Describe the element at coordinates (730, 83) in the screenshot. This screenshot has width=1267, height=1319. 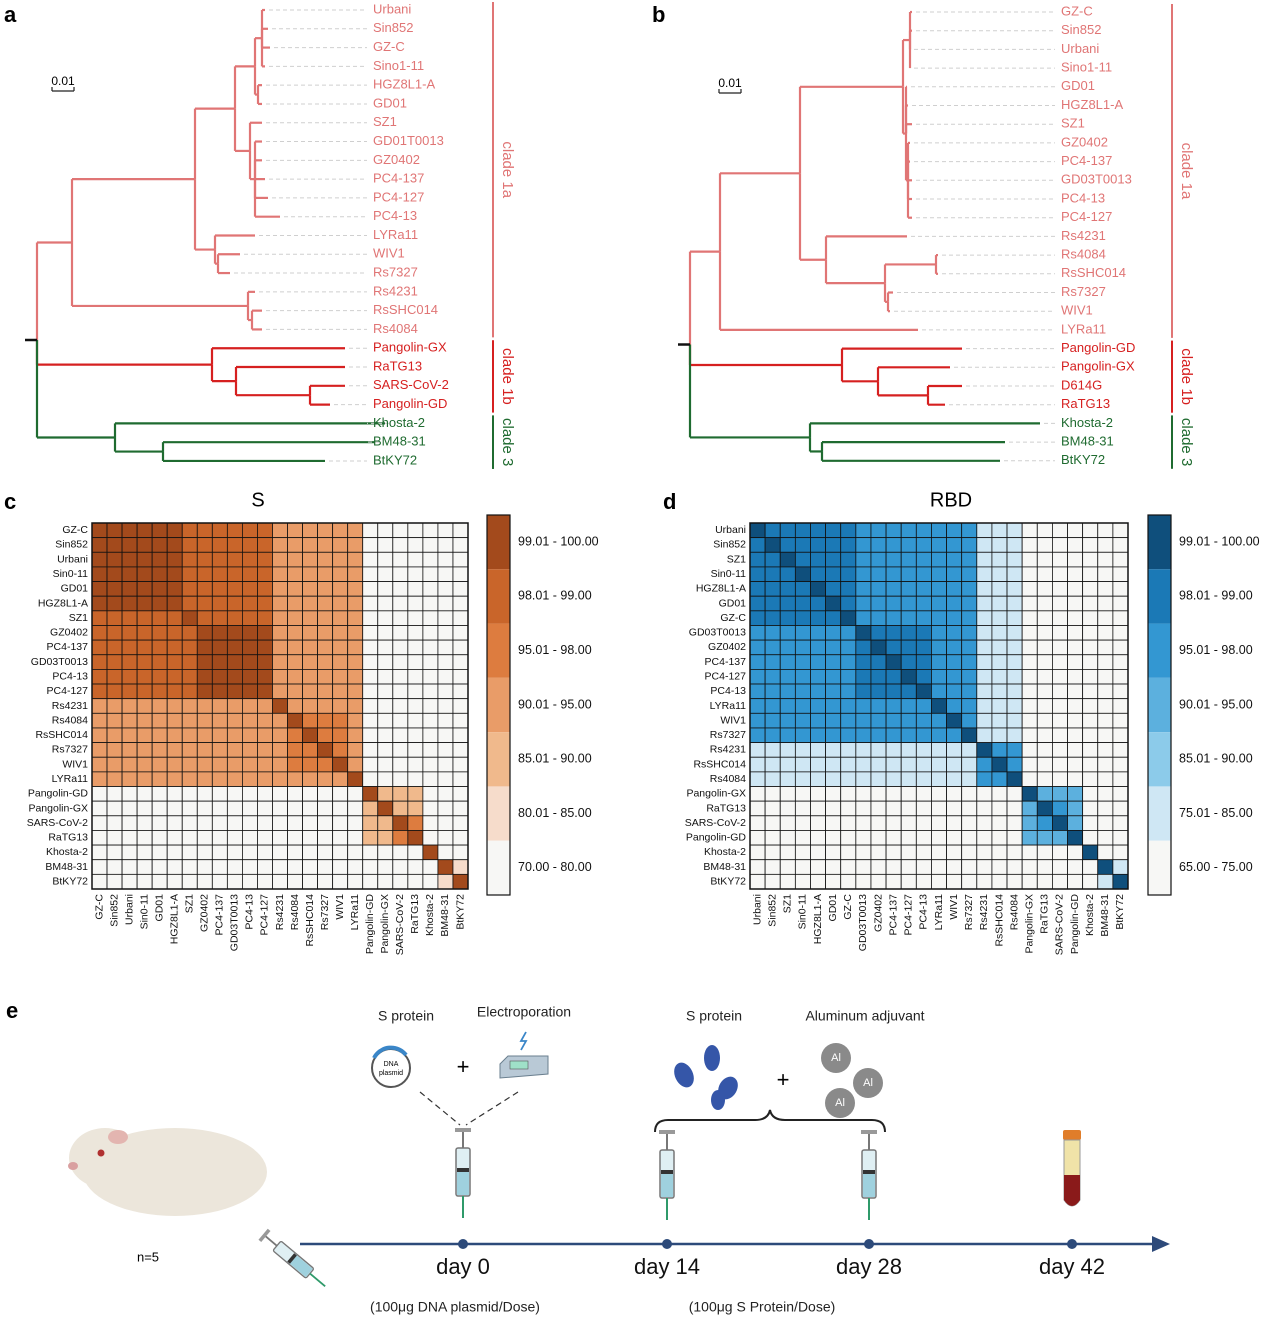
I see `scale-label: 0.01` at that location.